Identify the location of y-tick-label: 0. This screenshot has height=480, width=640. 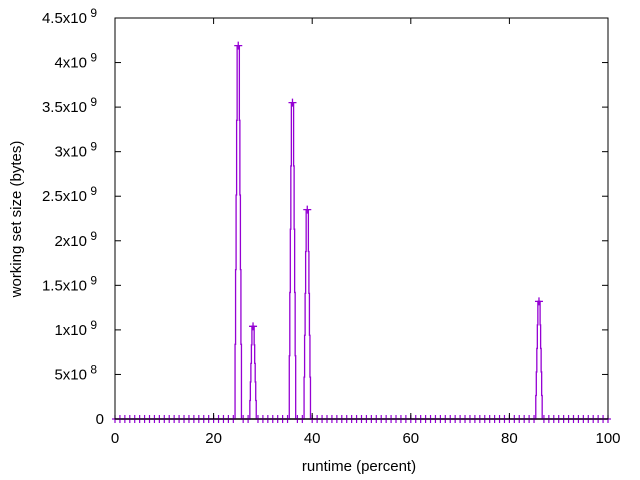
(100, 419).